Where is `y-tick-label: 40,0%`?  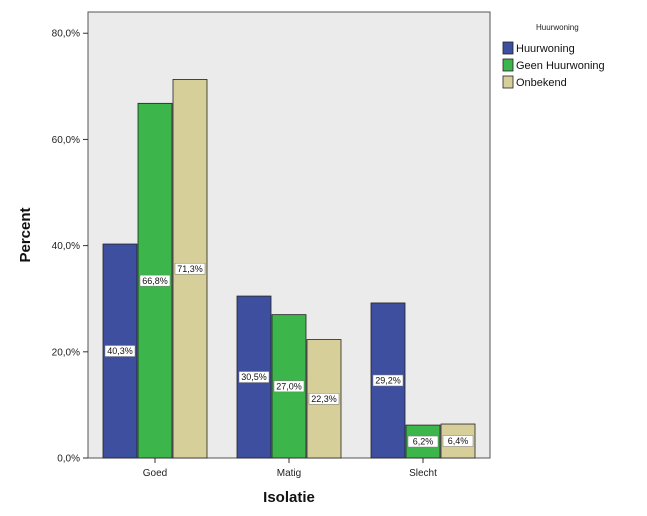 y-tick-label: 40,0% is located at coordinates (66, 246).